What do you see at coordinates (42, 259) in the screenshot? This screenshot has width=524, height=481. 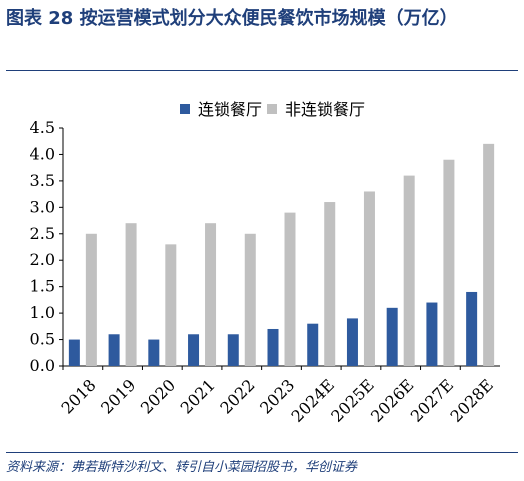 I see `y-tick-label-4: 2.0` at bounding box center [42, 259].